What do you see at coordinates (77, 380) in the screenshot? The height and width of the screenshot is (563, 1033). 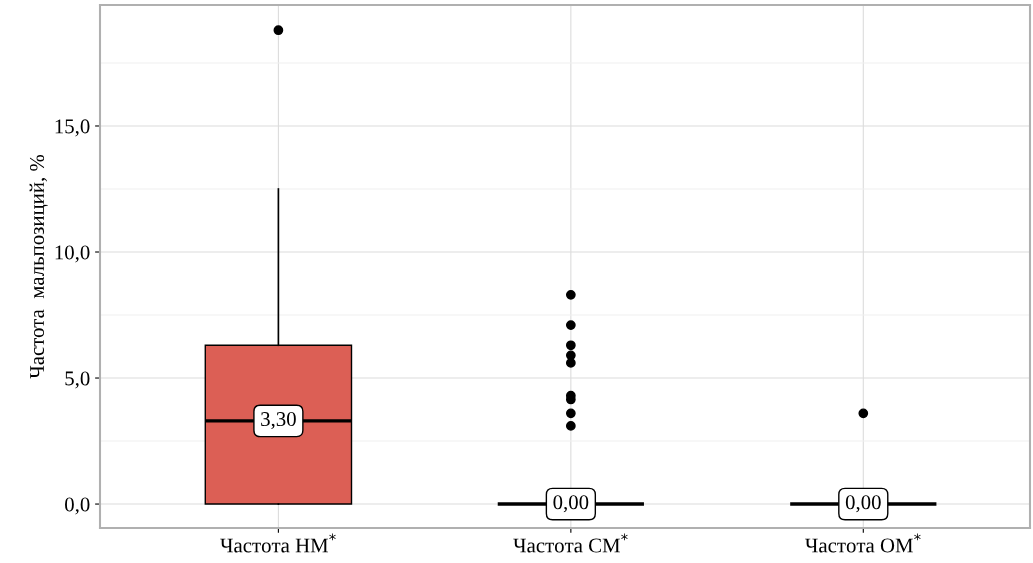 I see `y-tick-label: 5,0` at bounding box center [77, 380].